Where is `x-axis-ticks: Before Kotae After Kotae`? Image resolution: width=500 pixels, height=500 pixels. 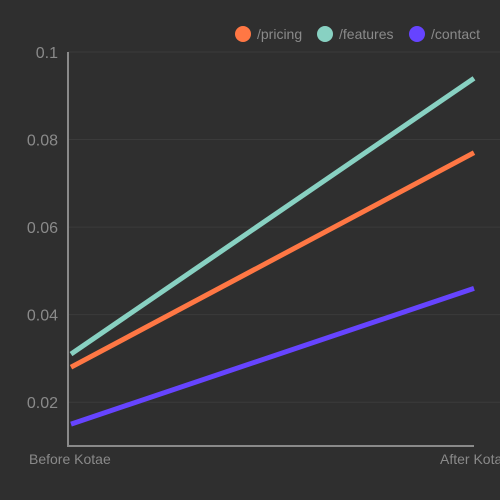 x-axis-ticks: Before Kotae After Kotae is located at coordinates (264, 459).